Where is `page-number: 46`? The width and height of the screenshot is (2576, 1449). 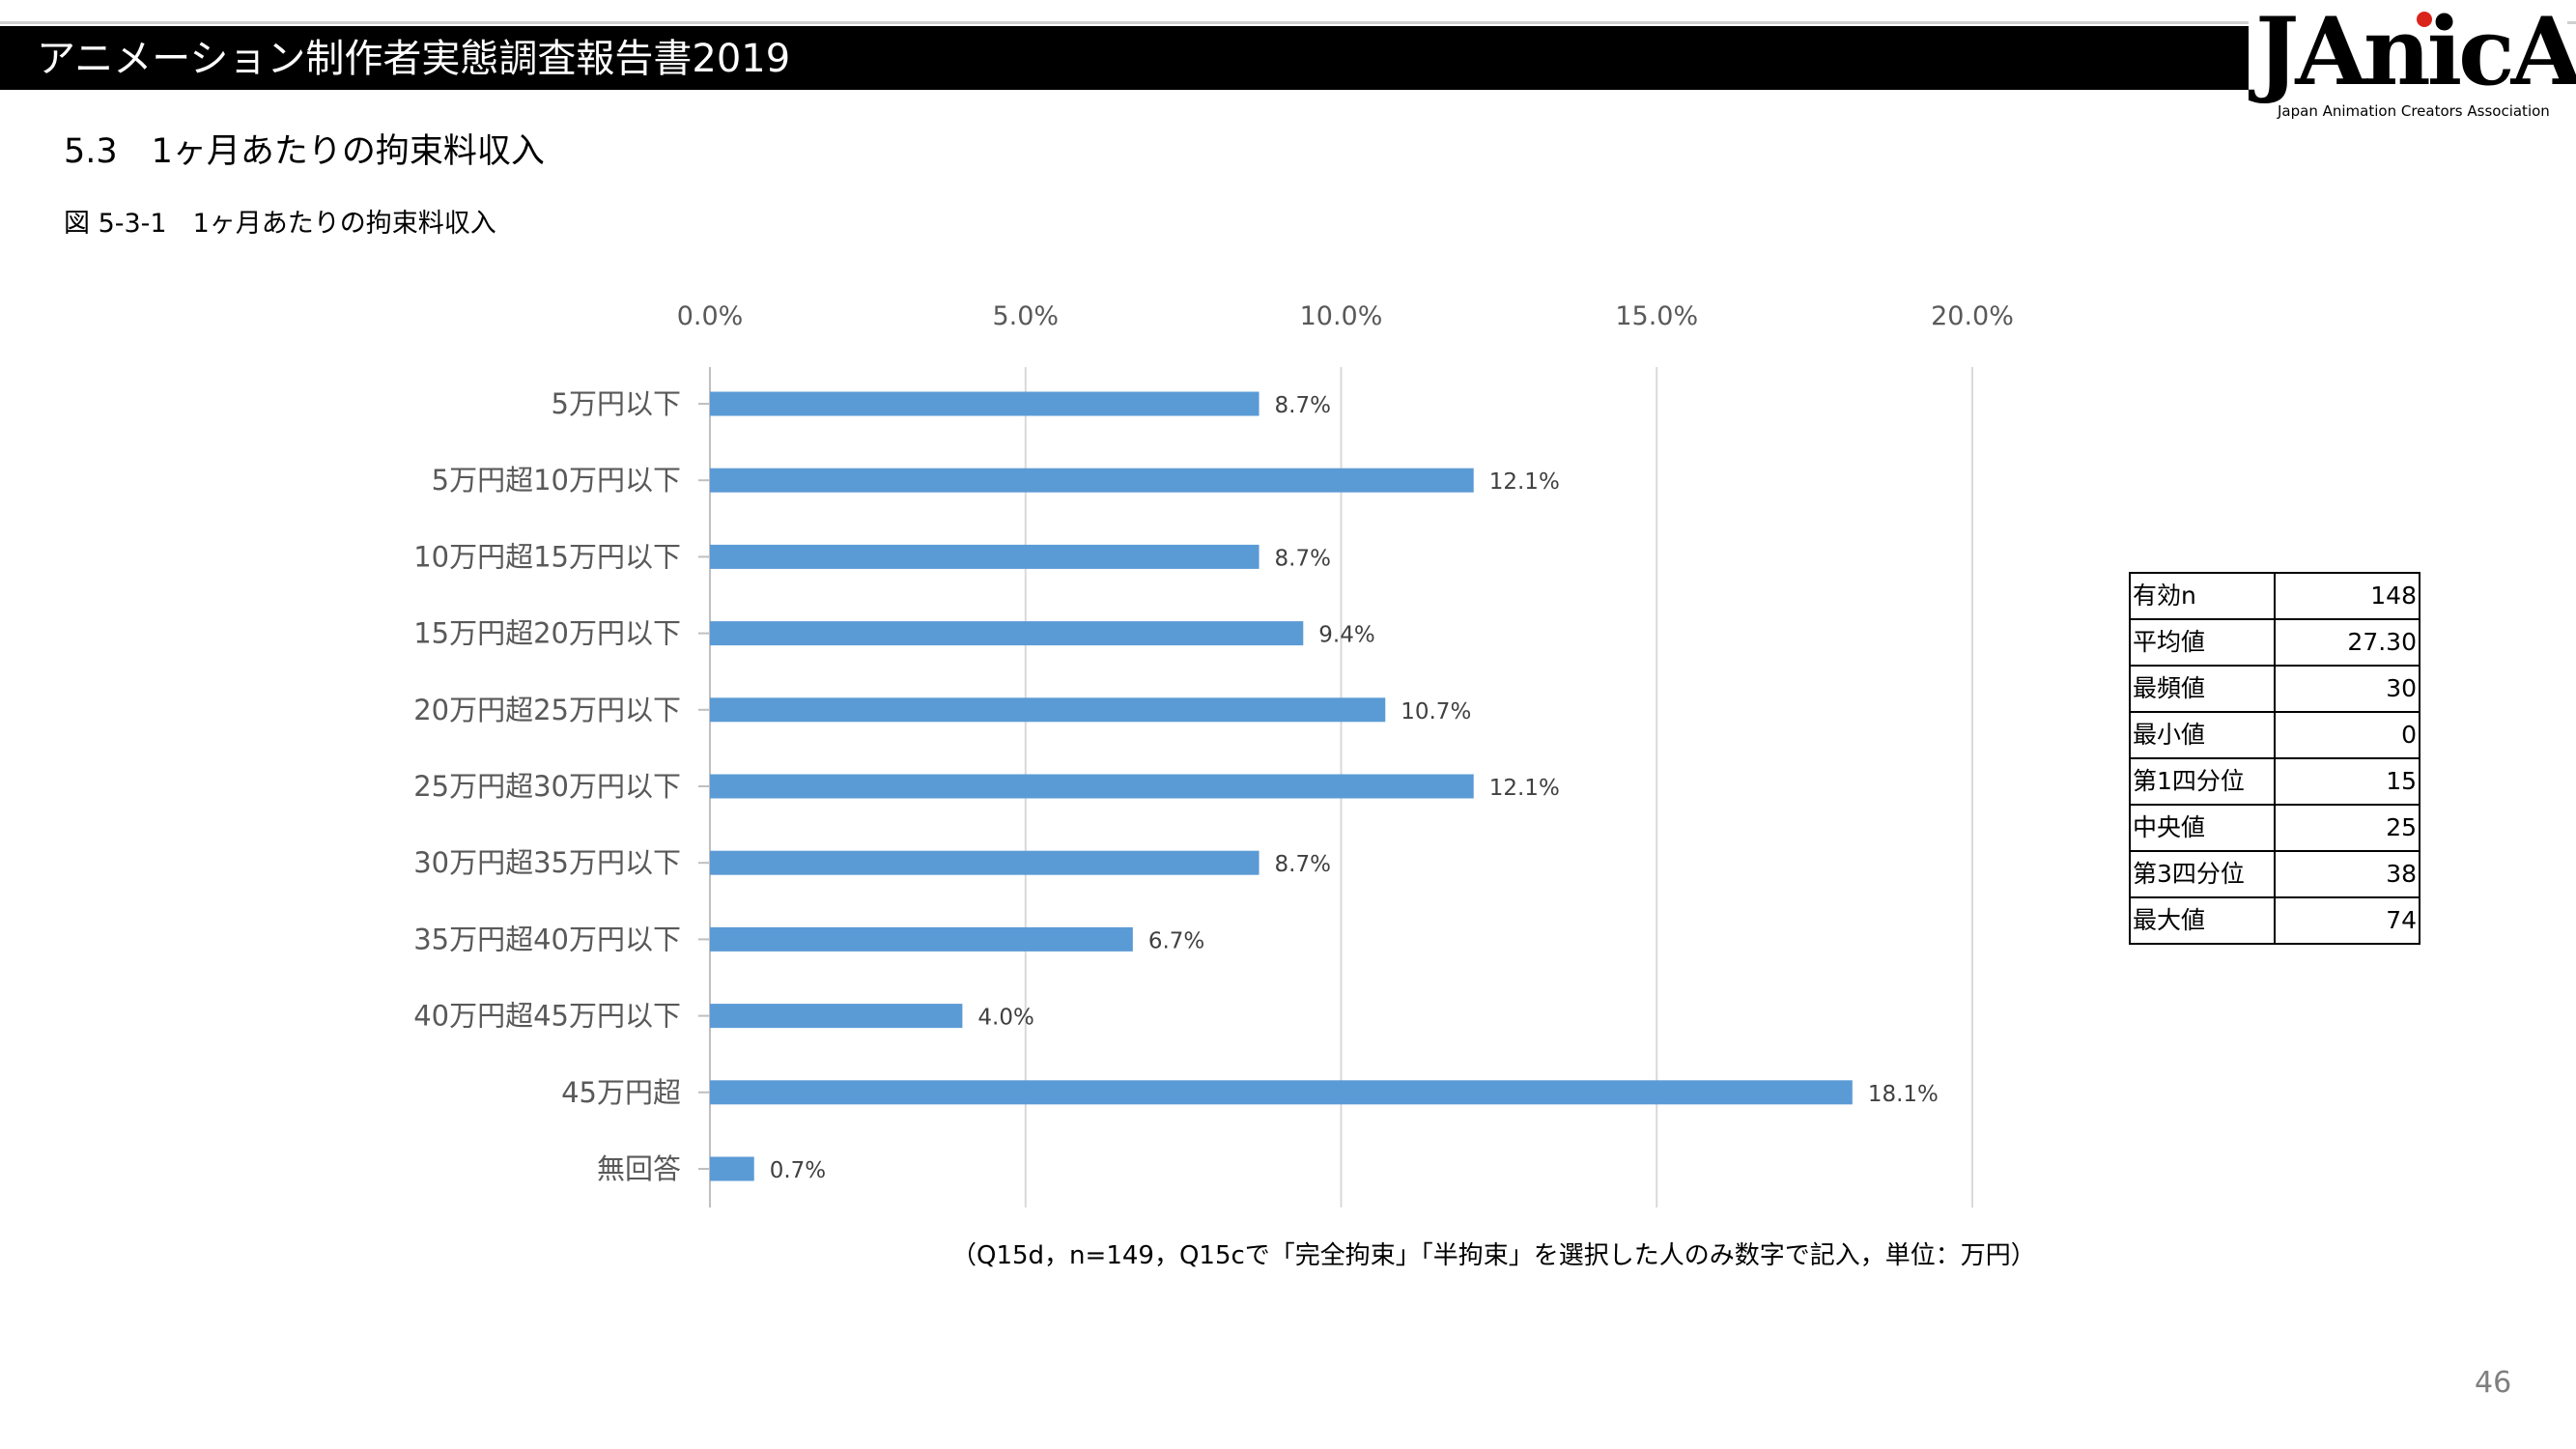 page-number: 46 is located at coordinates (2493, 1383).